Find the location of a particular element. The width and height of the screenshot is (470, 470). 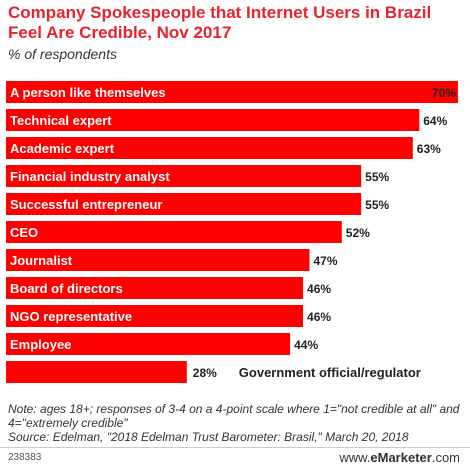

brand-name: eMarketer is located at coordinates (401, 457).